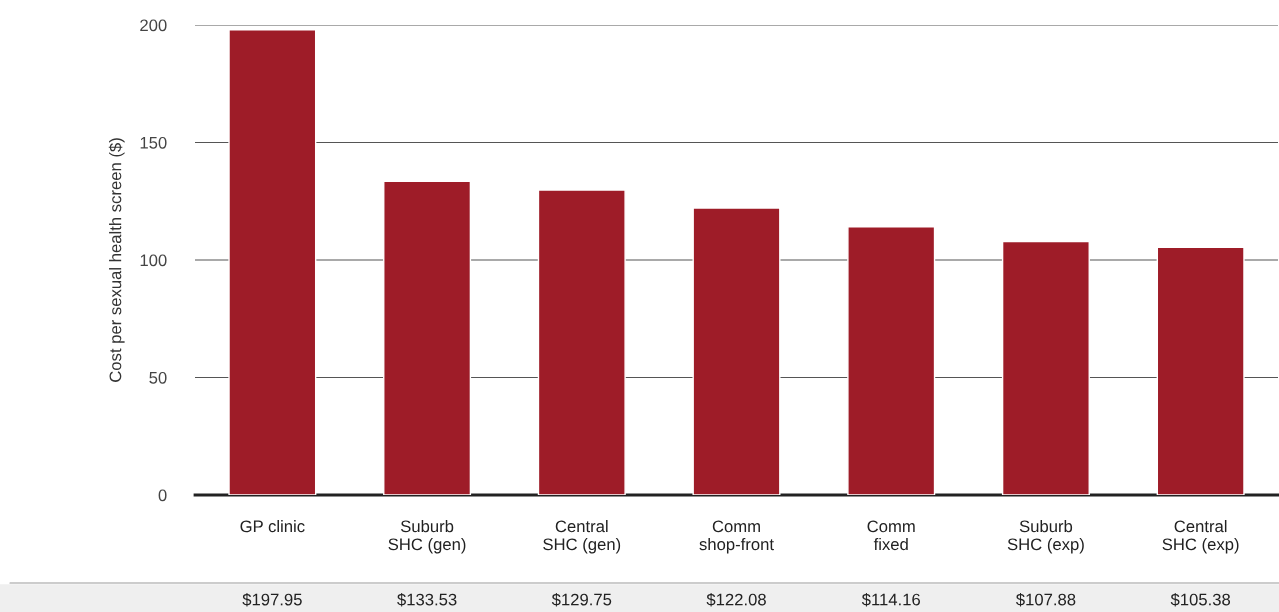 This screenshot has height=612, width=1279. Describe the element at coordinates (153, 142) in the screenshot. I see `y-tick-label: 150` at that location.